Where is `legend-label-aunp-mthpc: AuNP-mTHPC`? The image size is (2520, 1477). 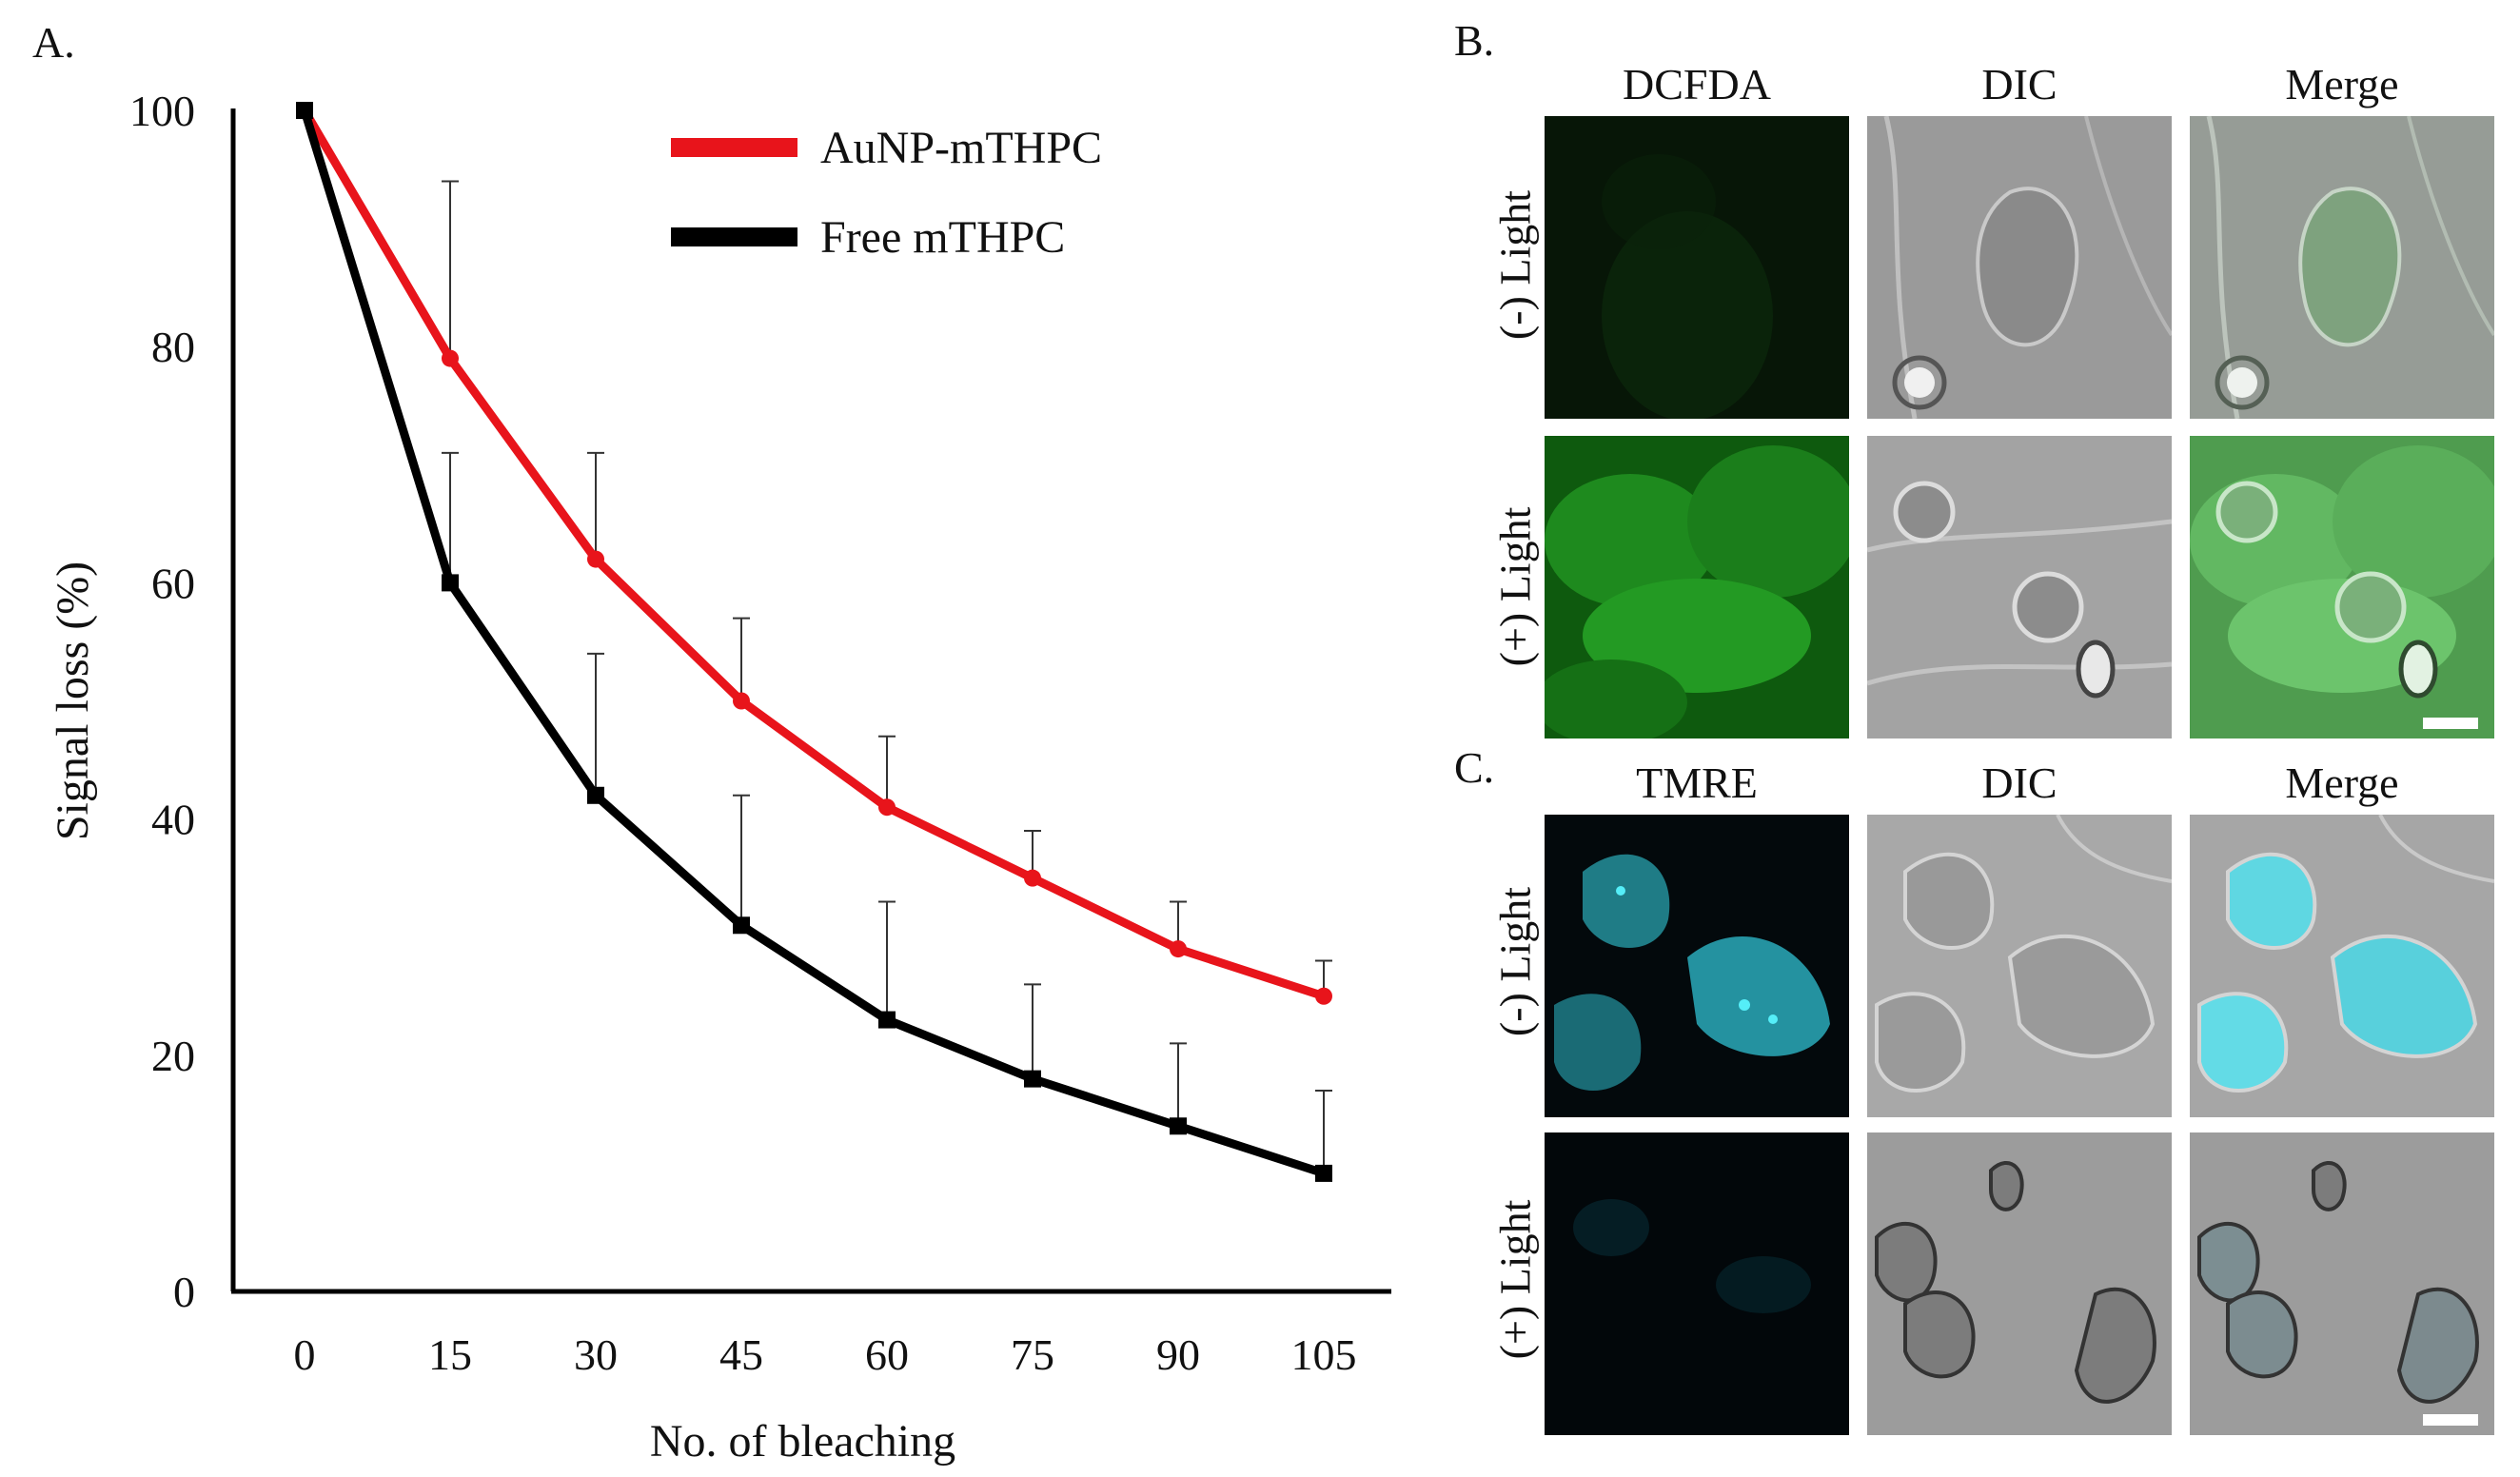 legend-label-aunp-mthpc: AuNP-mTHPC is located at coordinates (961, 148).